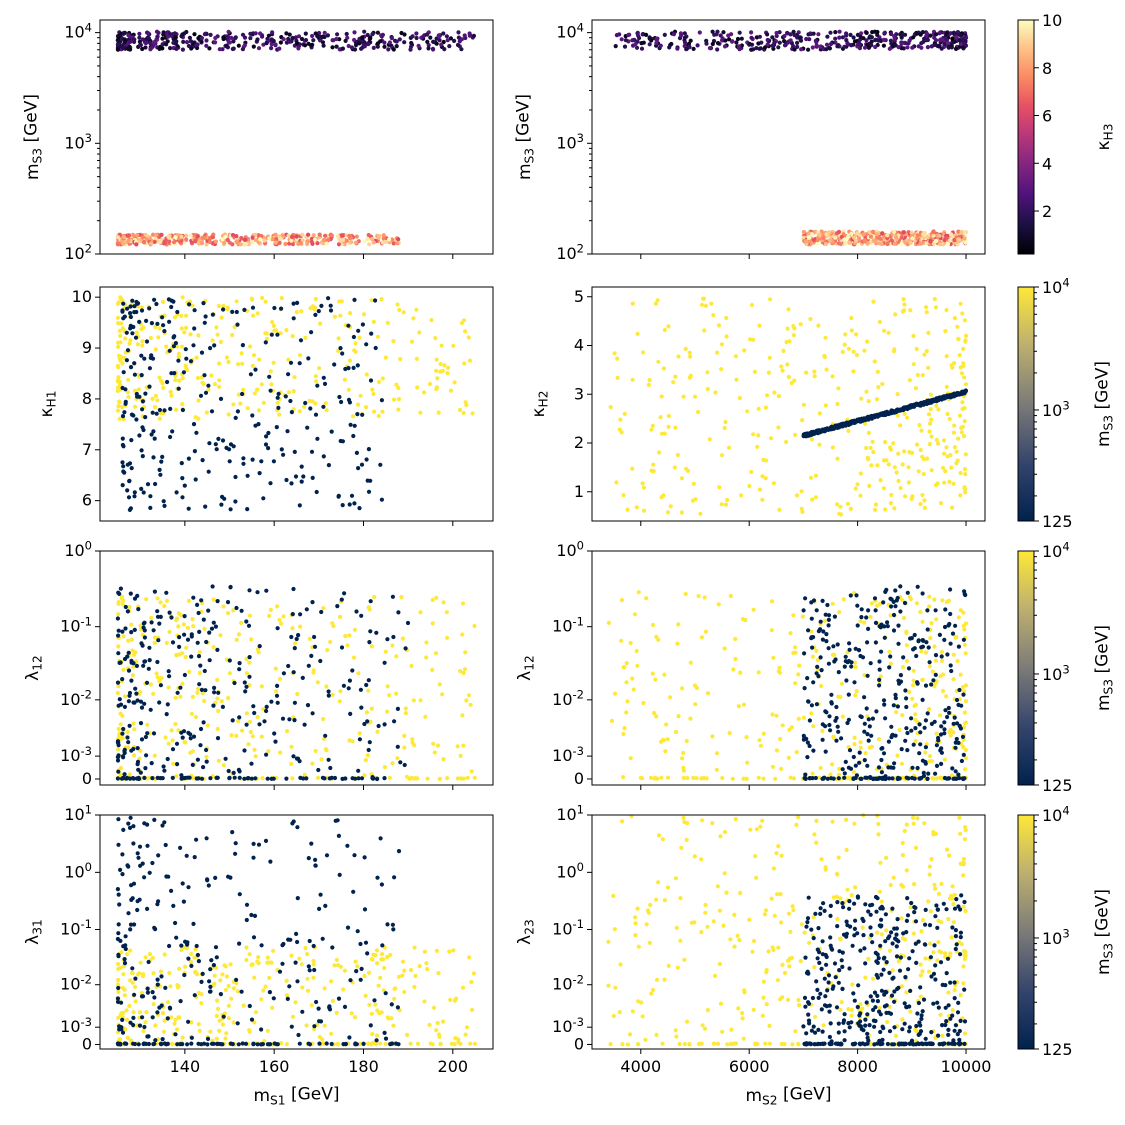 This screenshot has height=1125, width=1125. Describe the element at coordinates (570, 252) in the screenshot. I see `y-tick-label-p12: 102​` at that location.